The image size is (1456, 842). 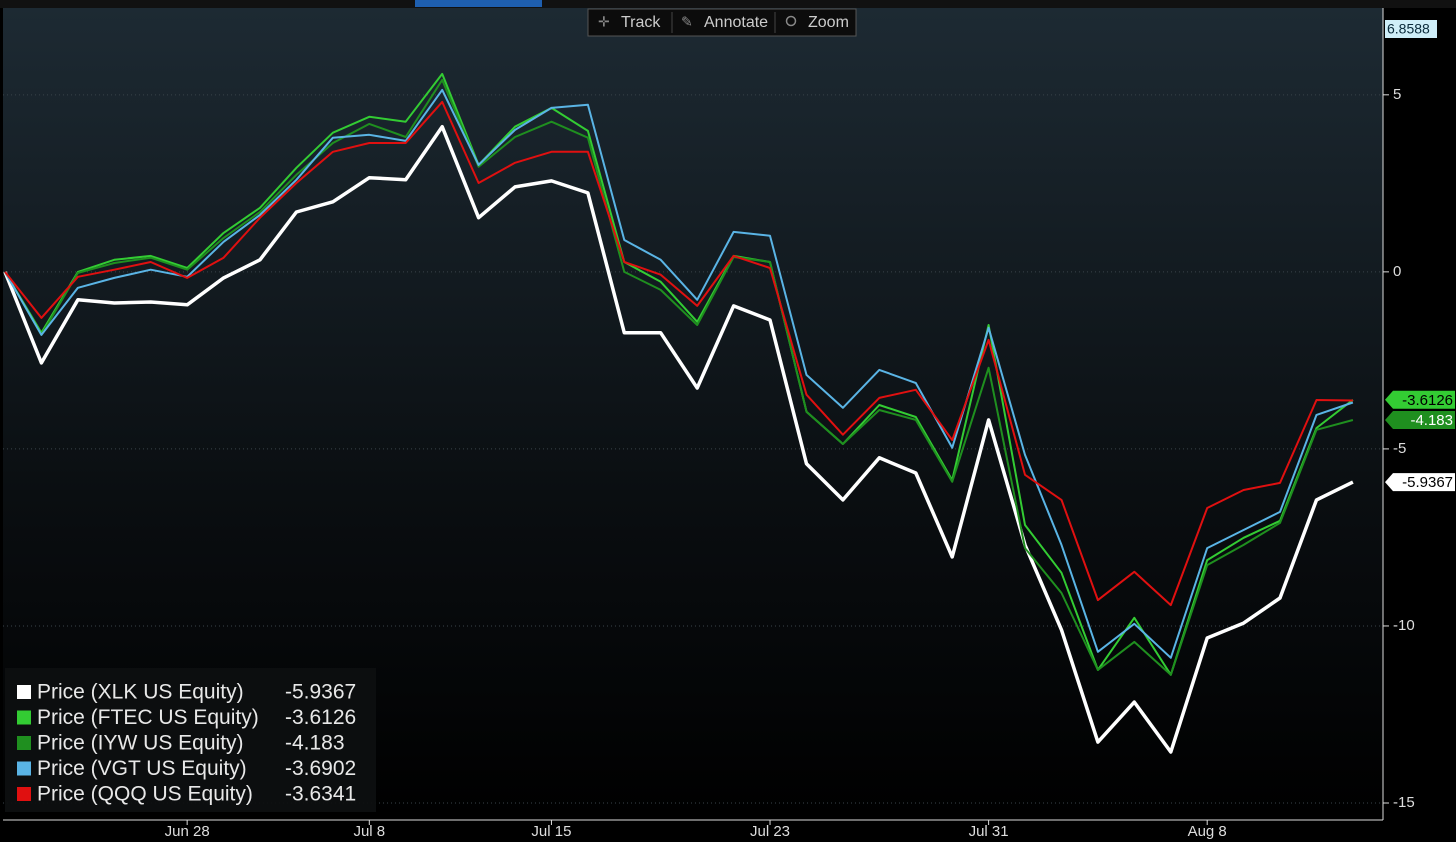 What do you see at coordinates (551, 831) in the screenshot?
I see `x-tick-label: Jul 15` at bounding box center [551, 831].